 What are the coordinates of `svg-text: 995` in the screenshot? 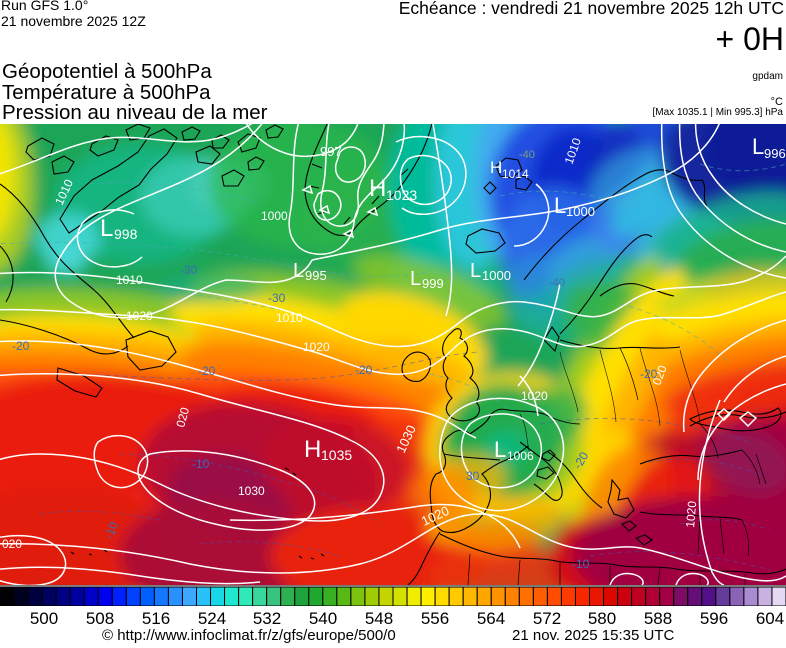 It's located at (316, 275).